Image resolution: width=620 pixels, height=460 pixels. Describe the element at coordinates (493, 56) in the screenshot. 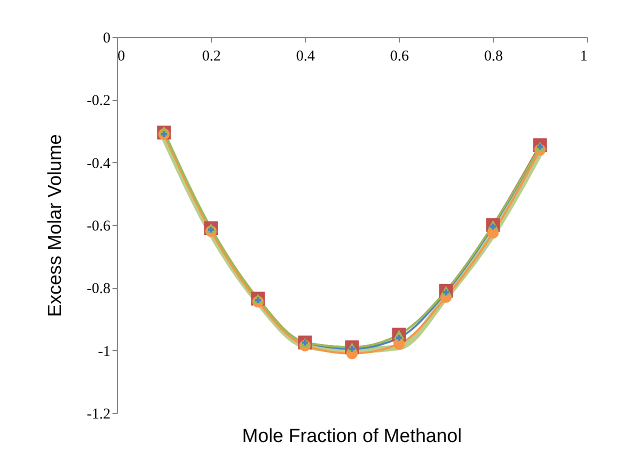

I see `x-tick-label: 0.8` at that location.